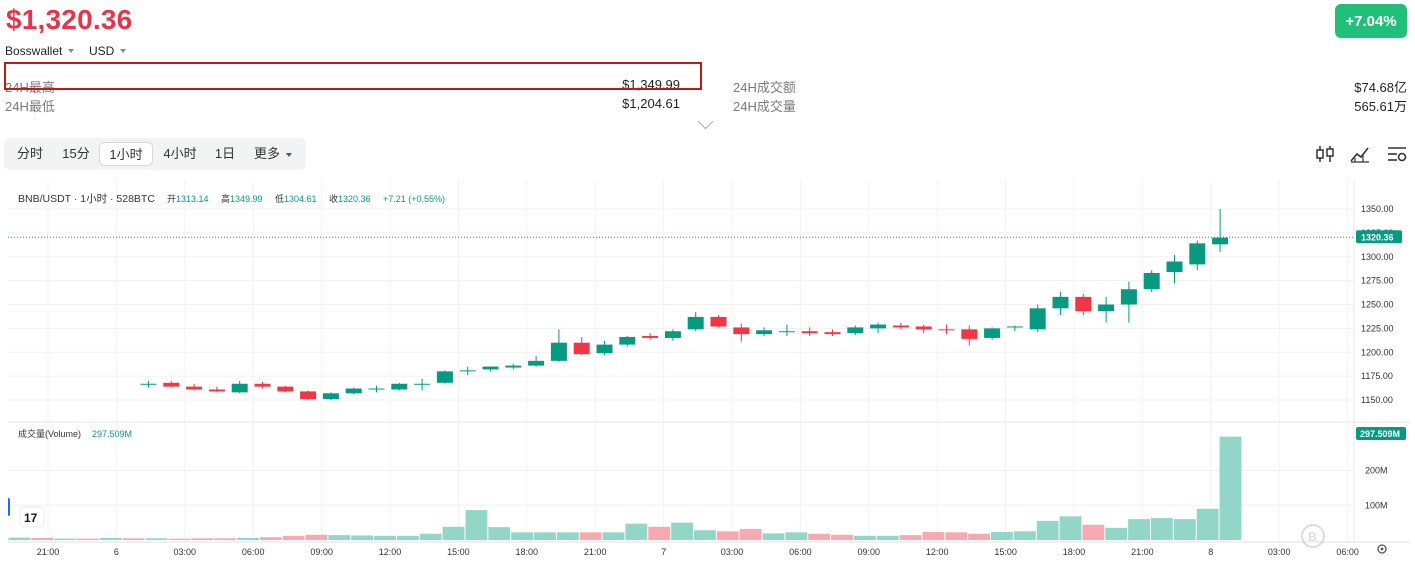 The image size is (1415, 567). I want to click on currency-label: USD, so click(102, 51).